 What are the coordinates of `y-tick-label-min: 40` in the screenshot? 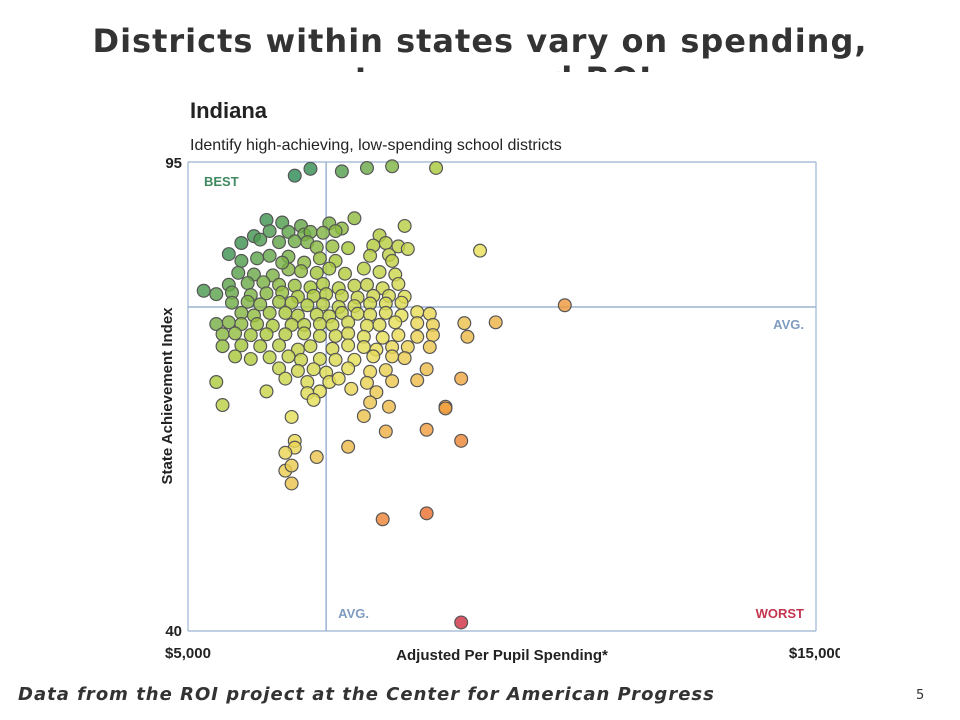 It's located at (173, 631).